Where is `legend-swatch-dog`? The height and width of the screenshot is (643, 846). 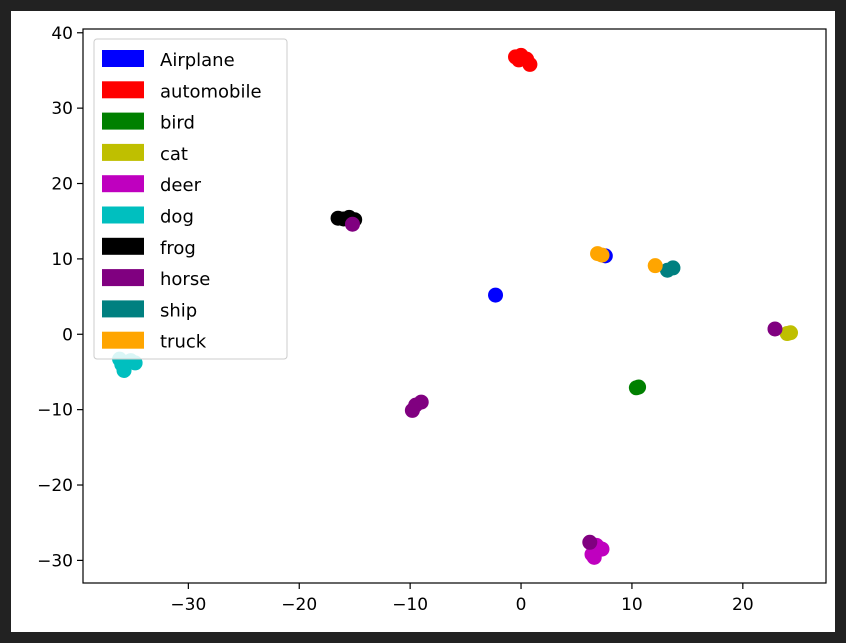
legend-swatch-dog is located at coordinates (123, 215).